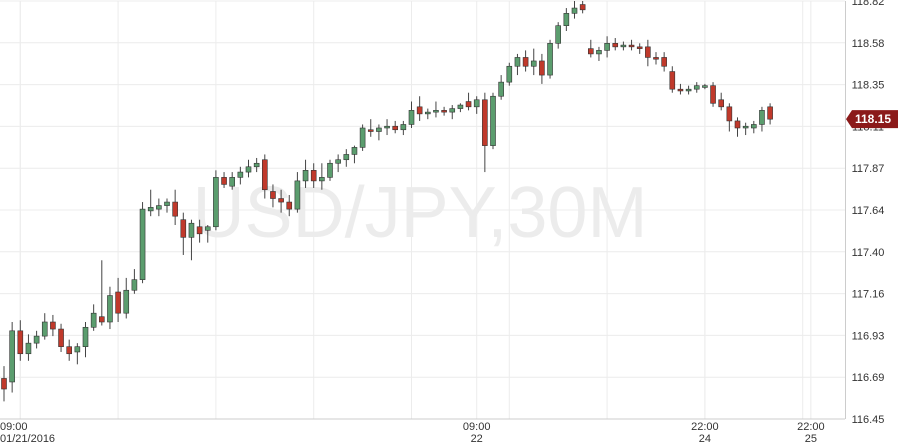  What do you see at coordinates (868, 4) in the screenshot?
I see `y-tick-label: 118.82` at bounding box center [868, 4].